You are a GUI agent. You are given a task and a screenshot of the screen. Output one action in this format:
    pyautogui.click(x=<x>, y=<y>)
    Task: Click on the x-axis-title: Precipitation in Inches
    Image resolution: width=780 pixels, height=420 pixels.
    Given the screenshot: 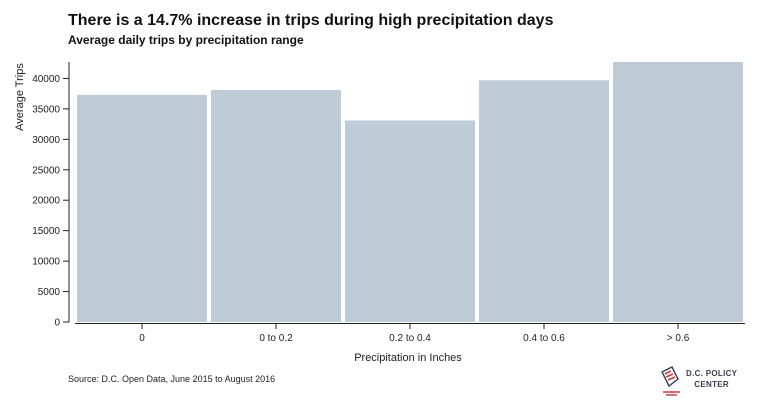 What is the action you would take?
    pyautogui.click(x=408, y=358)
    